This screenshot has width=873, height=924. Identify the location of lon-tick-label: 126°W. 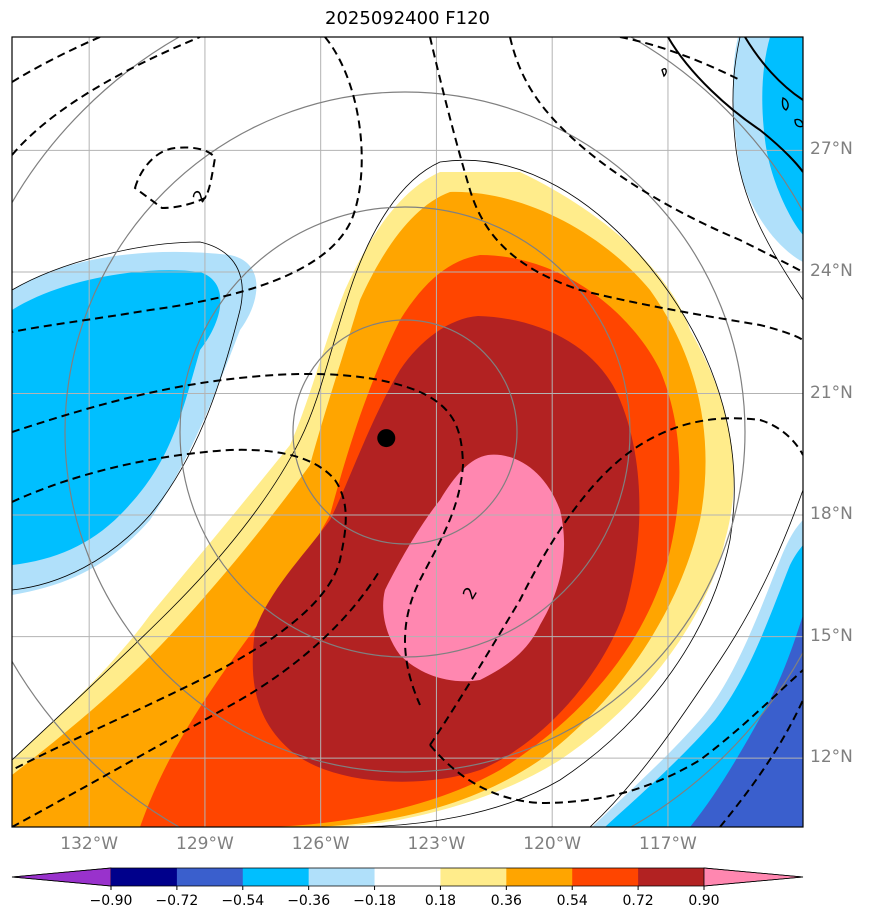
(320, 844).